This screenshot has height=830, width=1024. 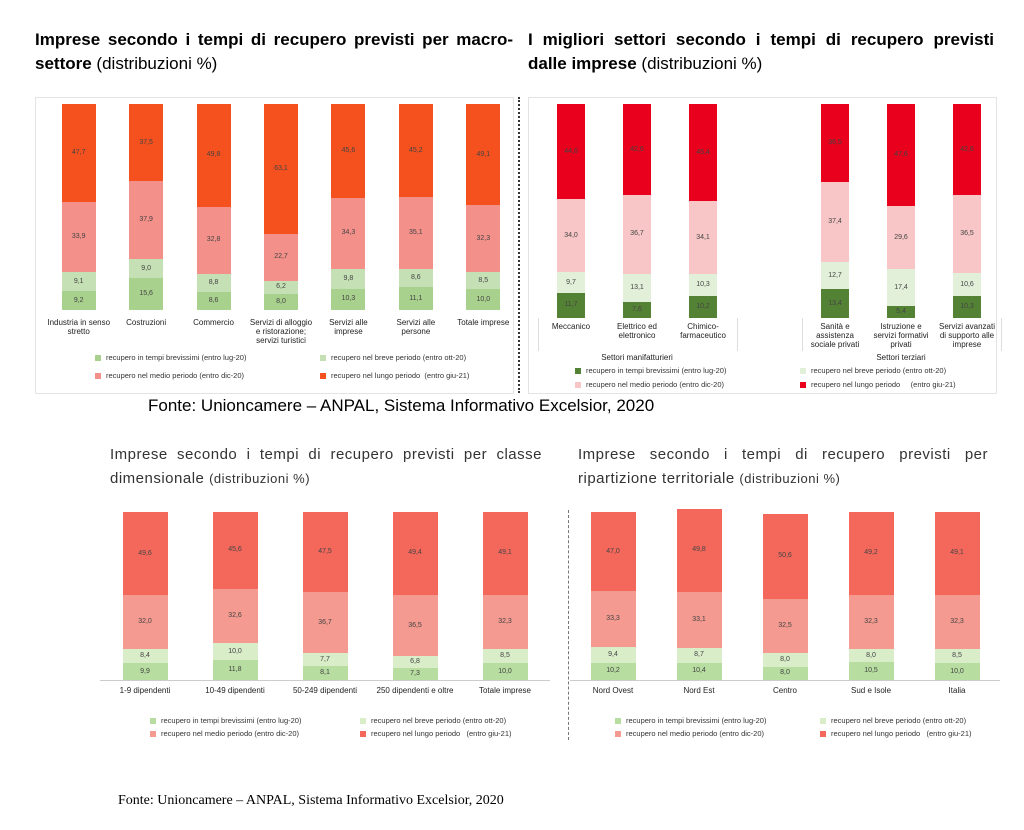 I want to click on data-label: 34,1, so click(x=703, y=237).